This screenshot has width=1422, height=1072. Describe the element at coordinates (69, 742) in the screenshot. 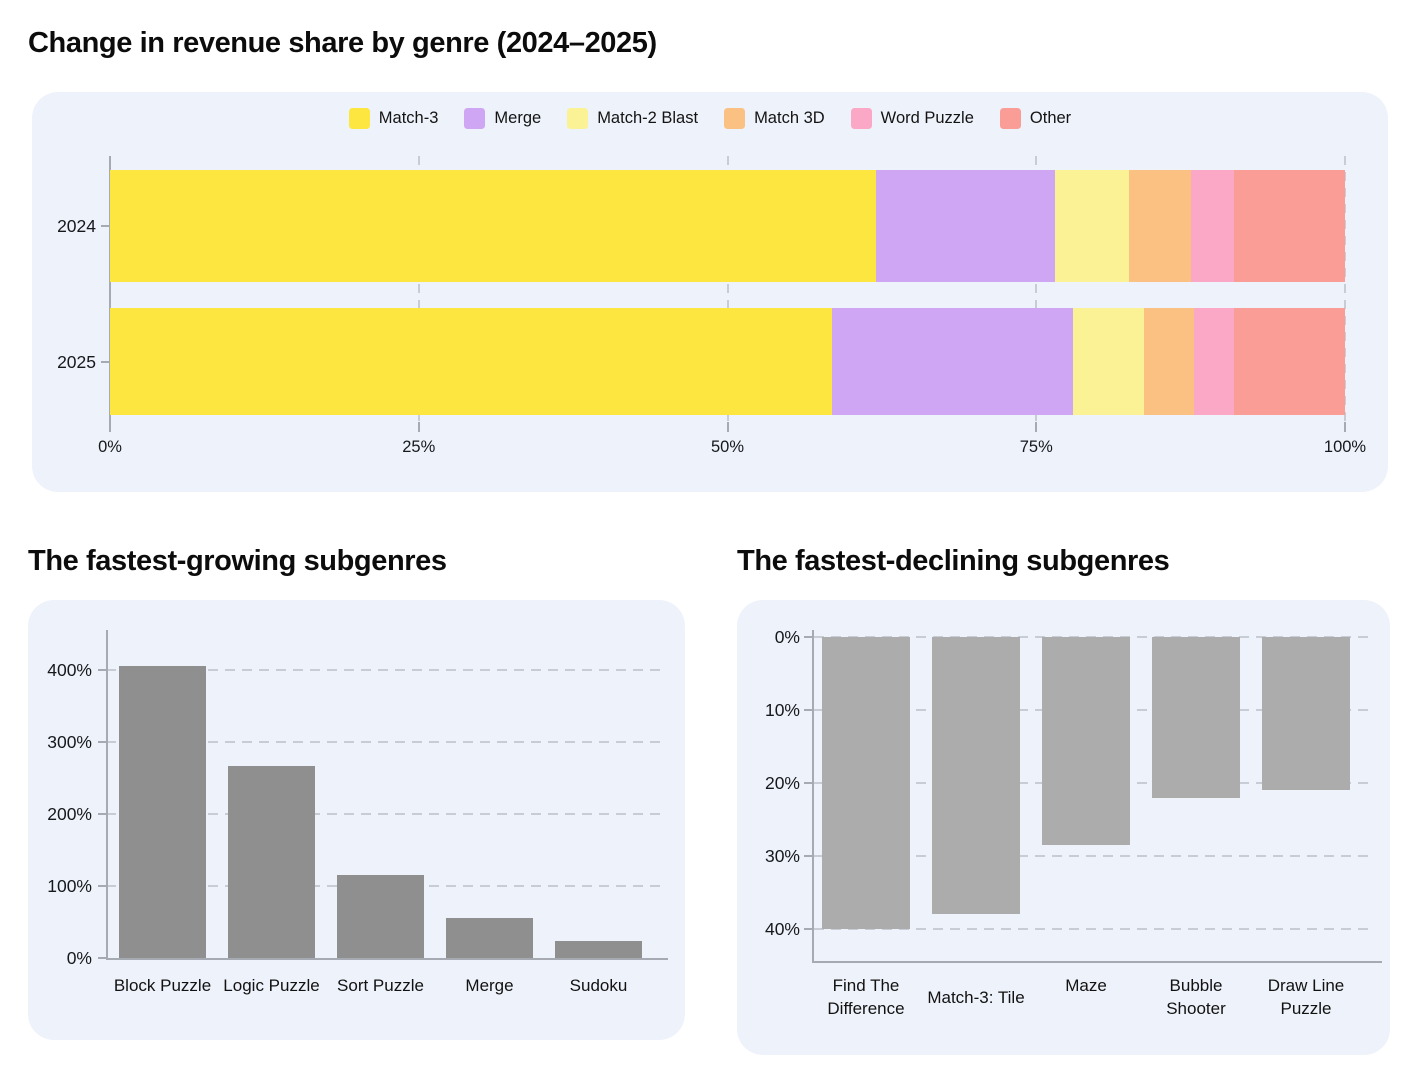

I see `y-axis-label-300: 300%` at that location.